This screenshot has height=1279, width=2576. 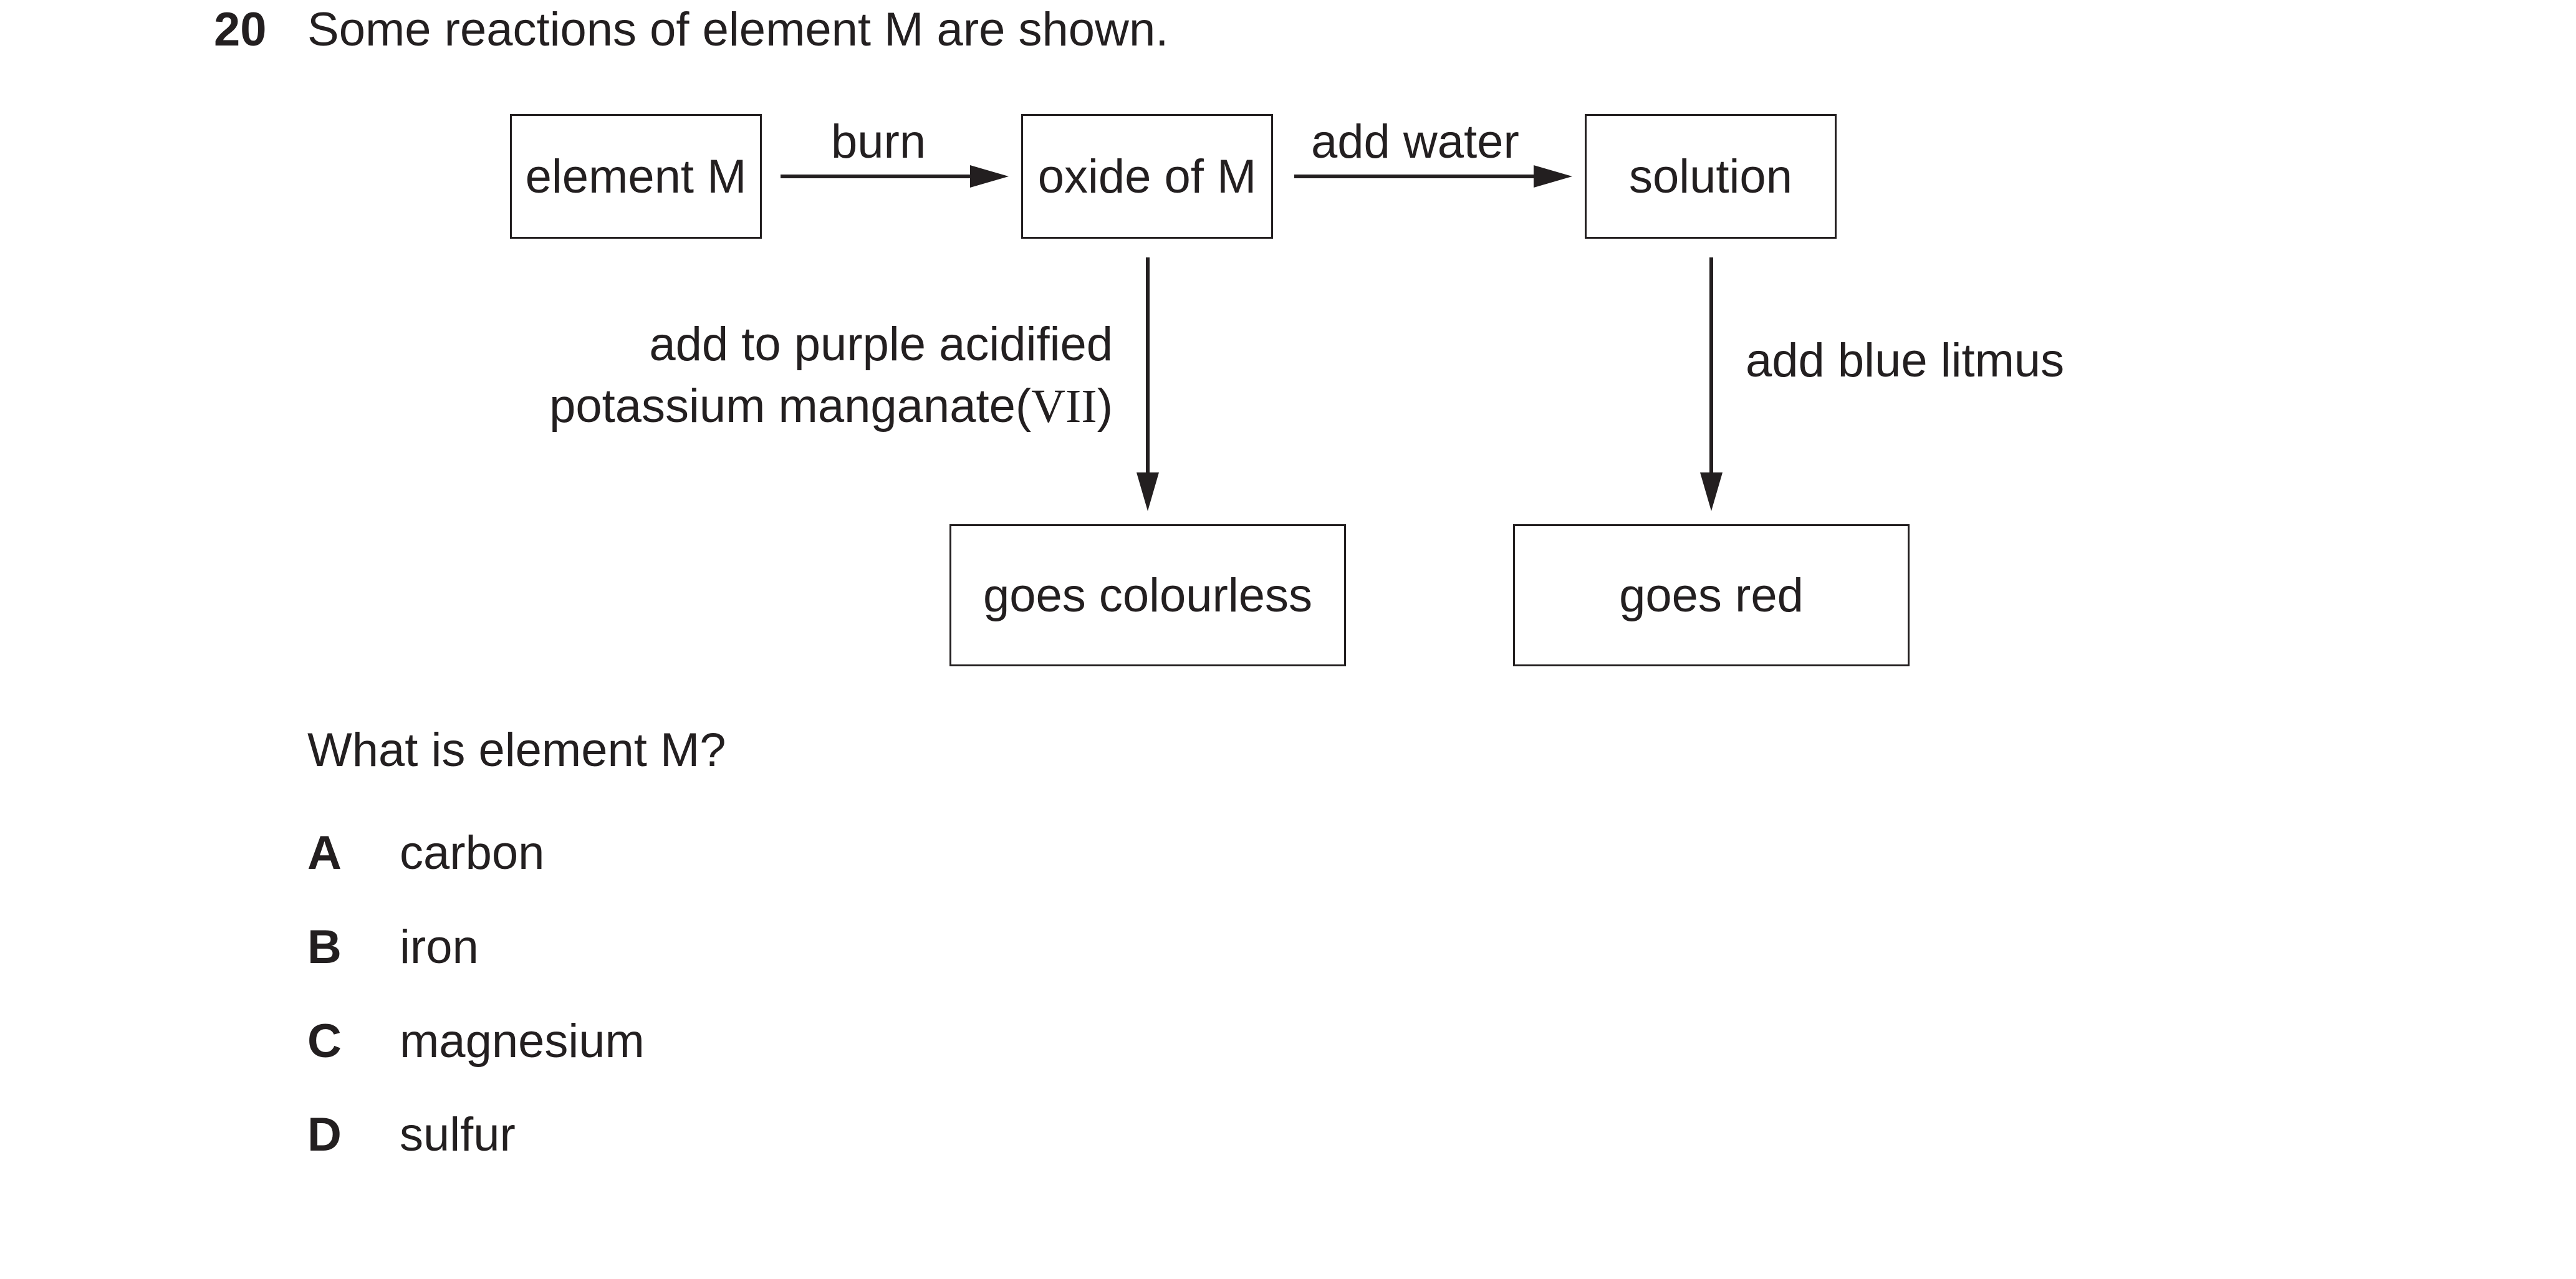 What do you see at coordinates (472, 852) in the screenshot?
I see `option-a-text: carbon` at bounding box center [472, 852].